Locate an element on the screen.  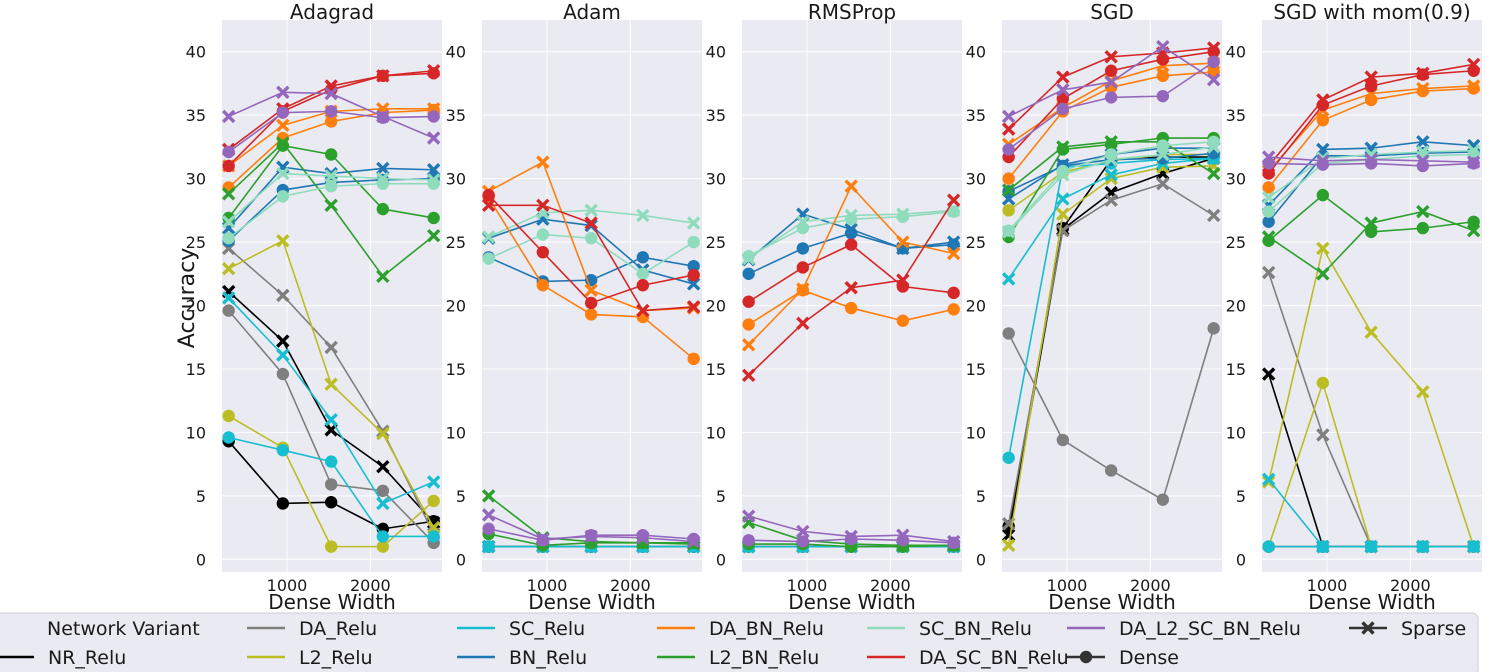
panel-title: Adagrad is located at coordinates (332, 12).